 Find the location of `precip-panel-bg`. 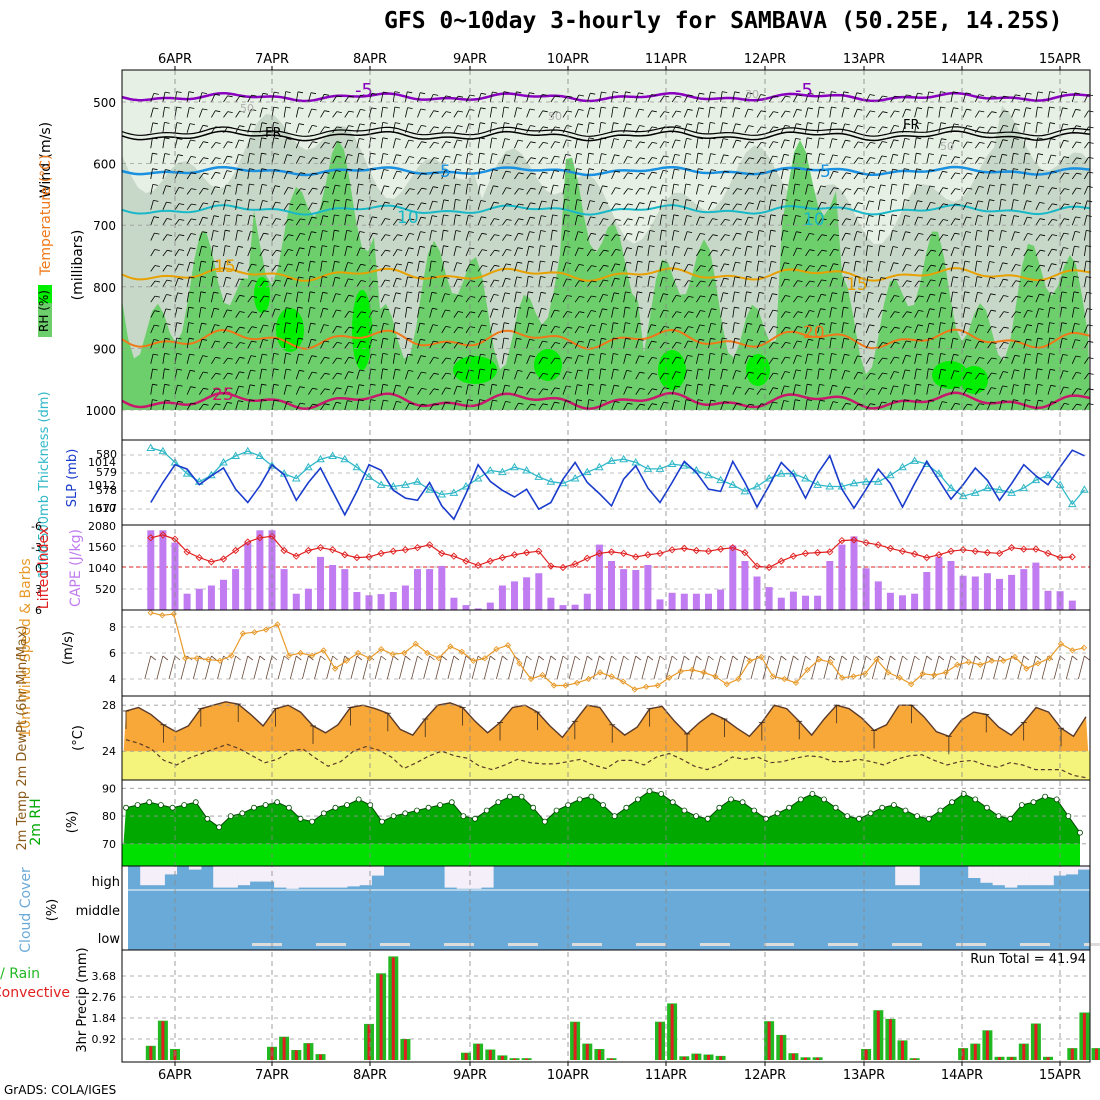

precip-panel-bg is located at coordinates (606, 1006).